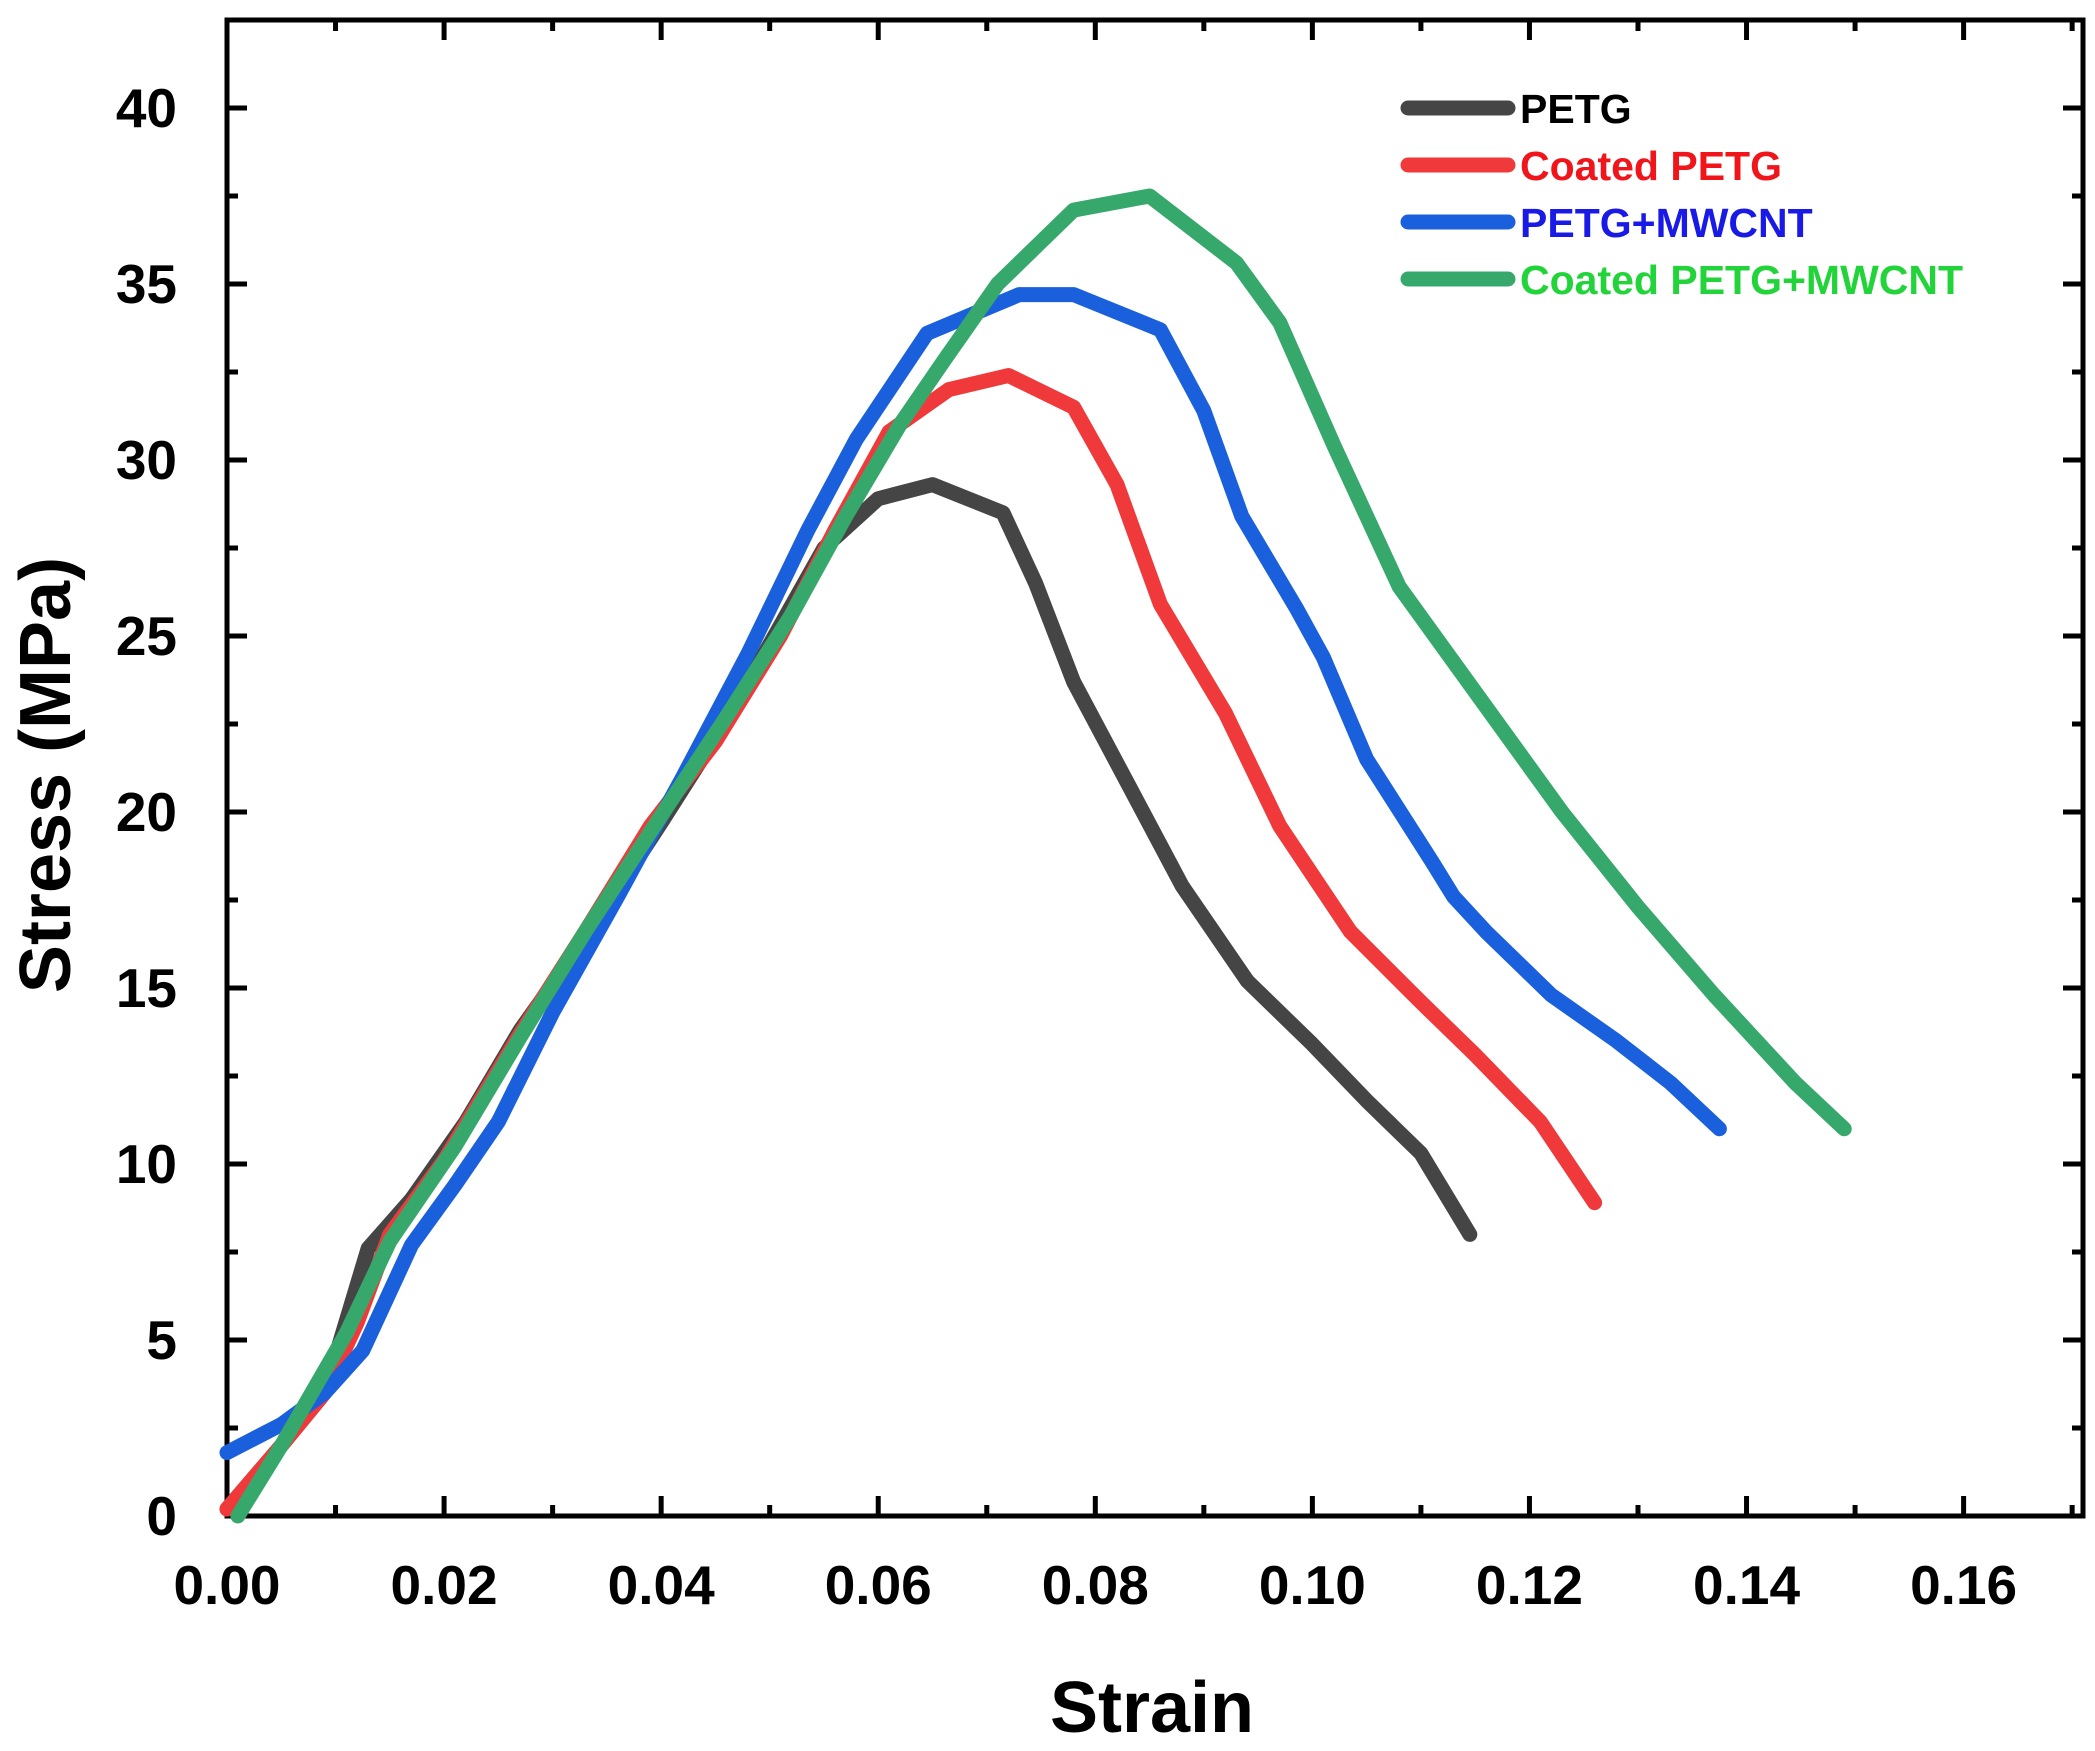 The height and width of the screenshot is (1751, 2095). Describe the element at coordinates (146, 636) in the screenshot. I see `y-tick-label: 25` at that location.